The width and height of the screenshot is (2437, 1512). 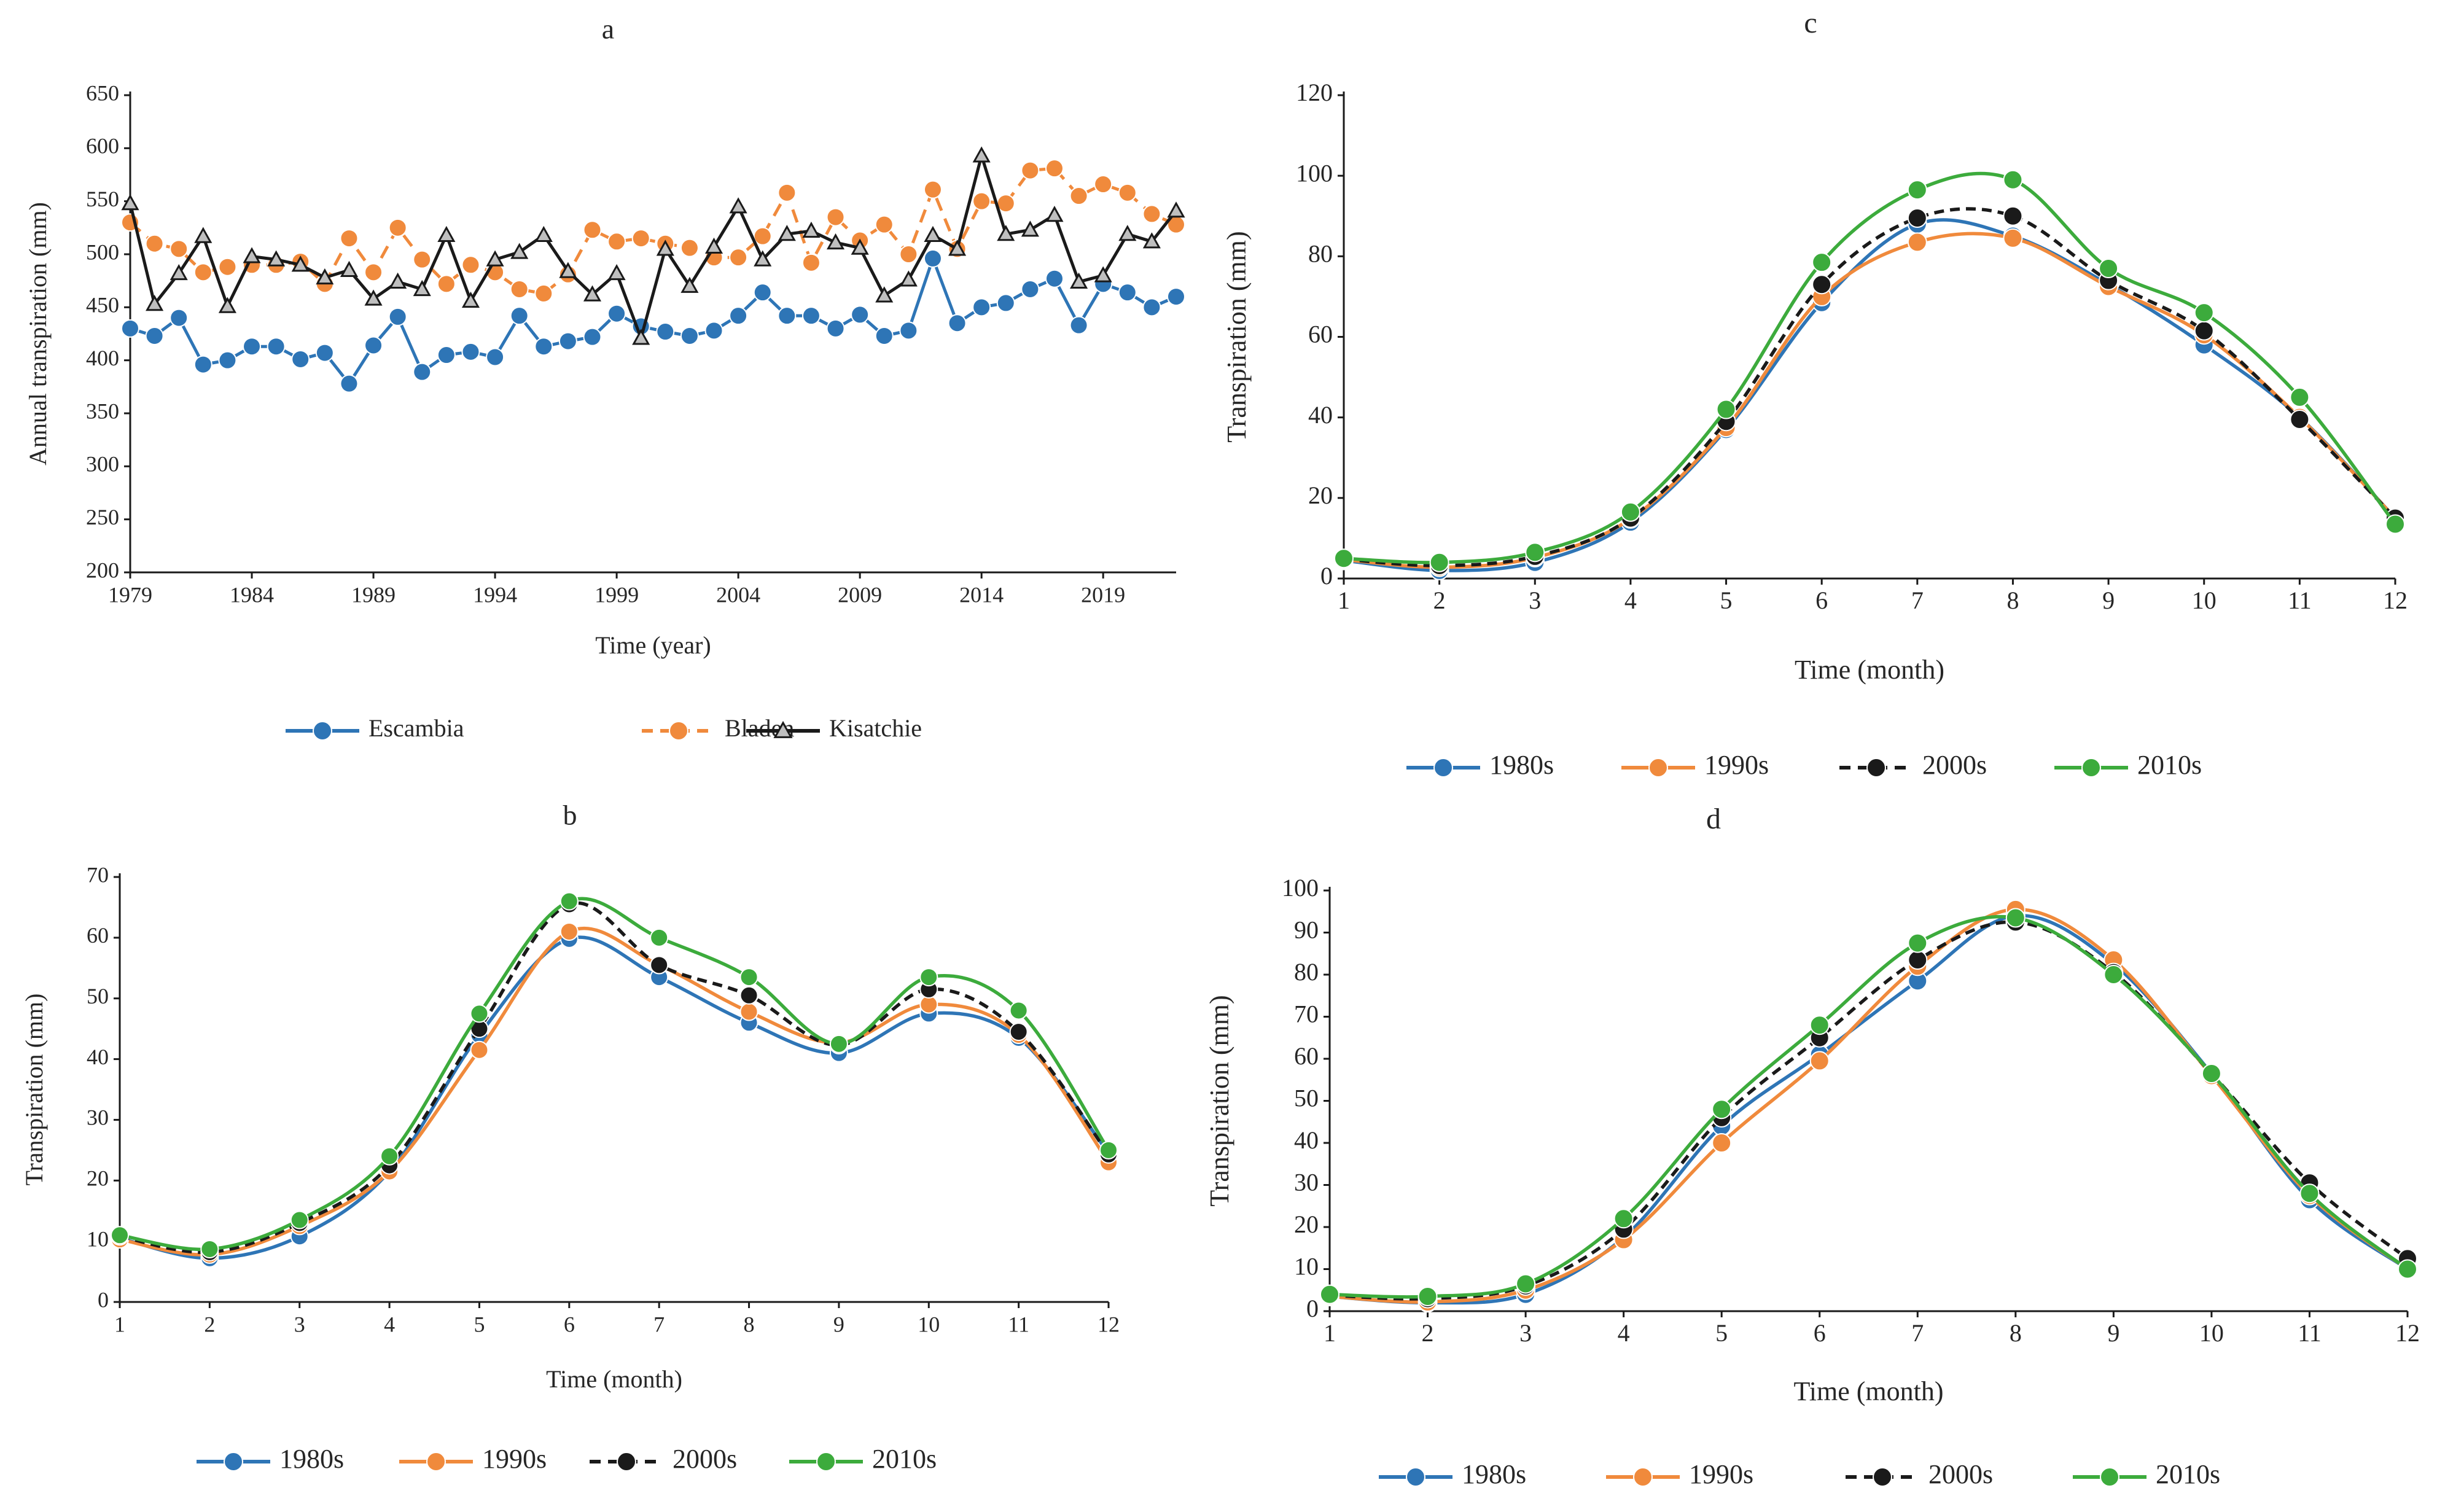 What do you see at coordinates (2407, 1333) in the screenshot?
I see `x-tick-label: 12` at bounding box center [2407, 1333].